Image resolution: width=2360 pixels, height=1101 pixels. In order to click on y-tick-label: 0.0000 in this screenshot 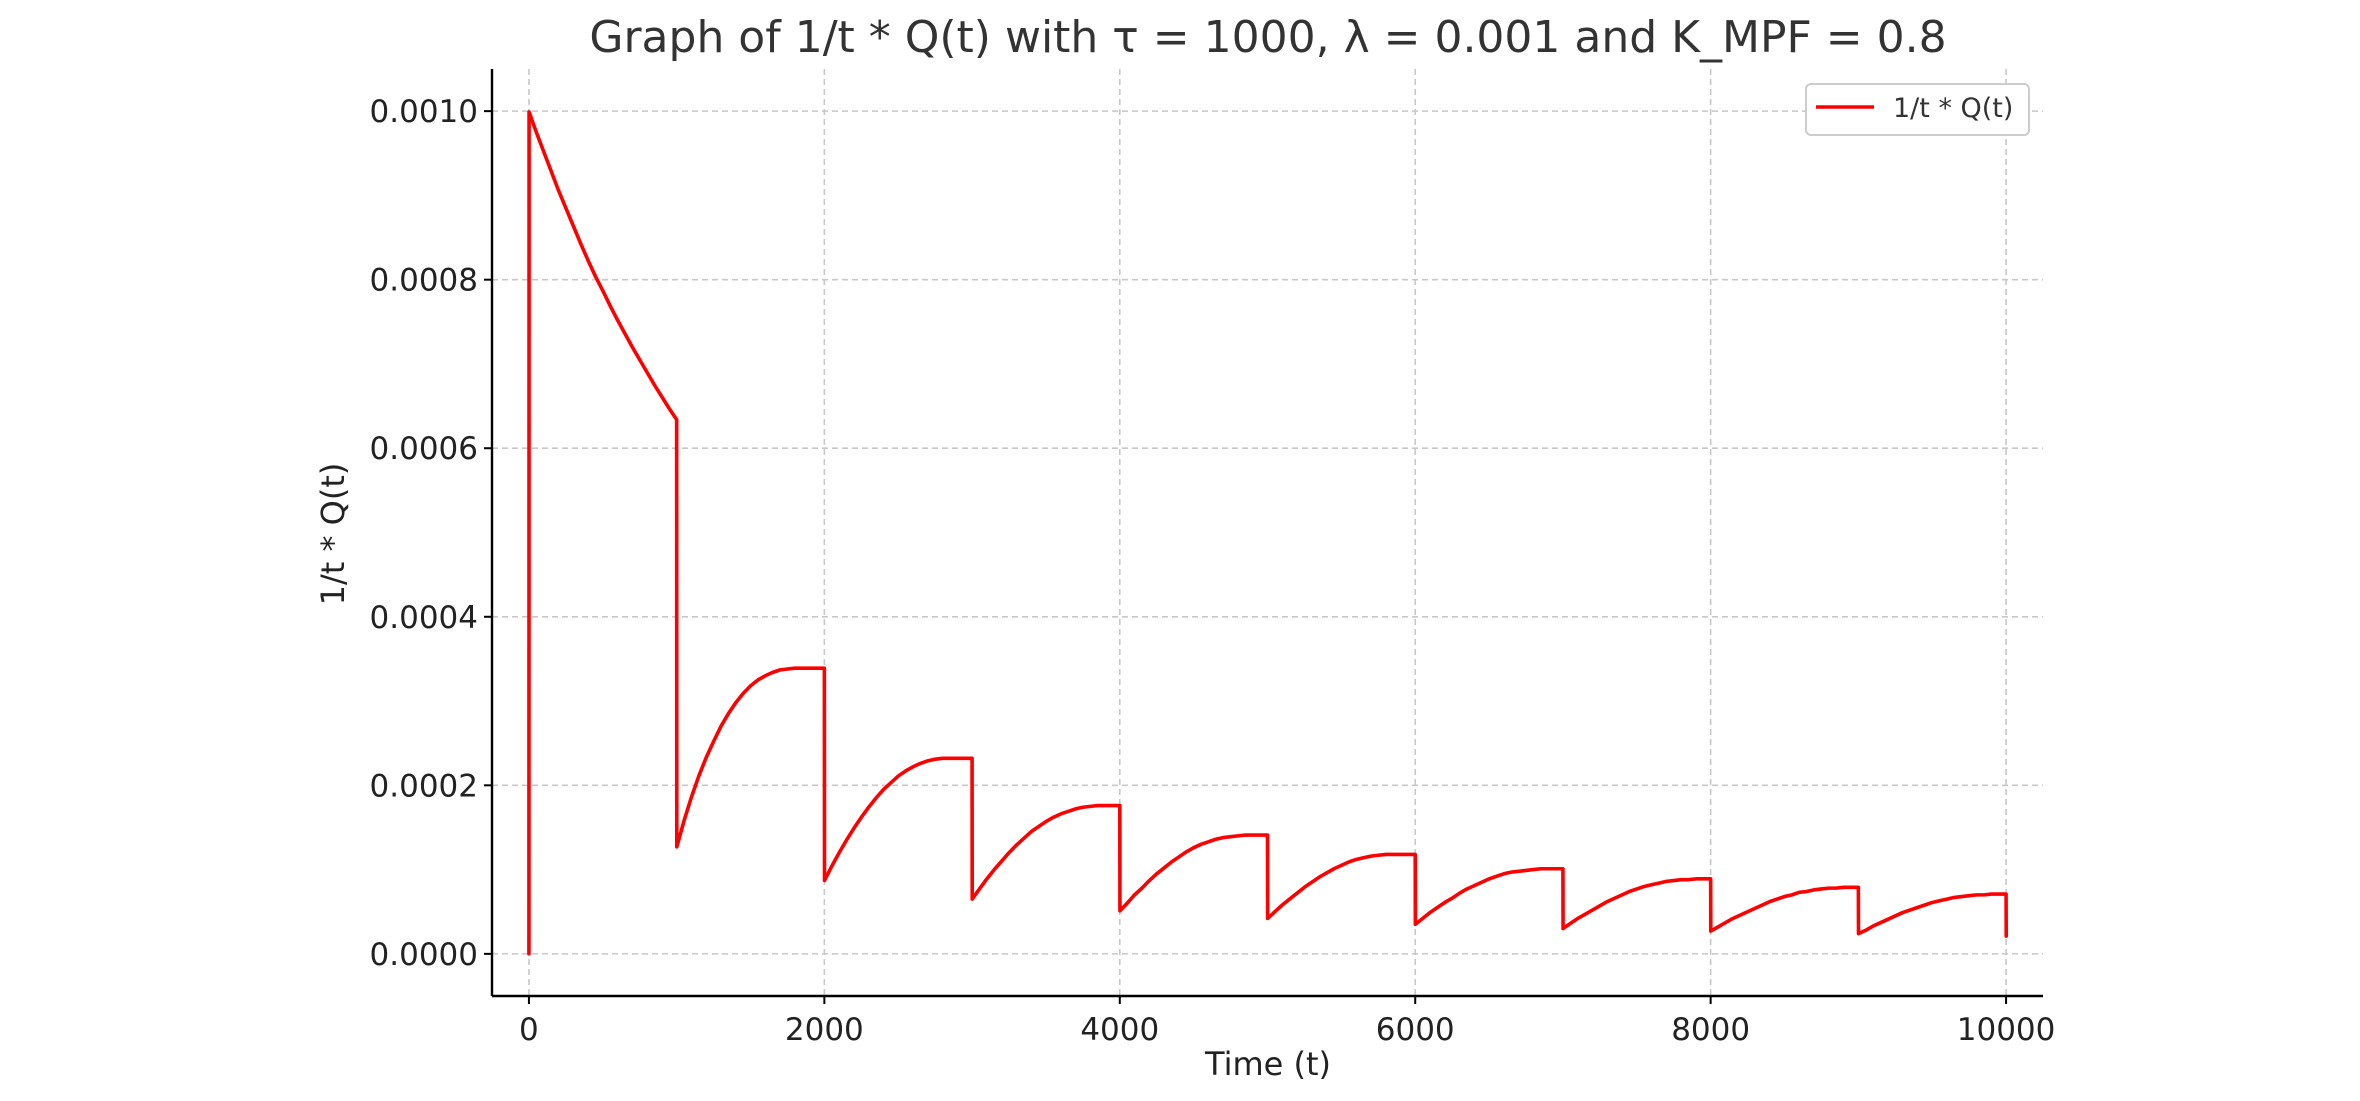, I will do `click(424, 955)`.